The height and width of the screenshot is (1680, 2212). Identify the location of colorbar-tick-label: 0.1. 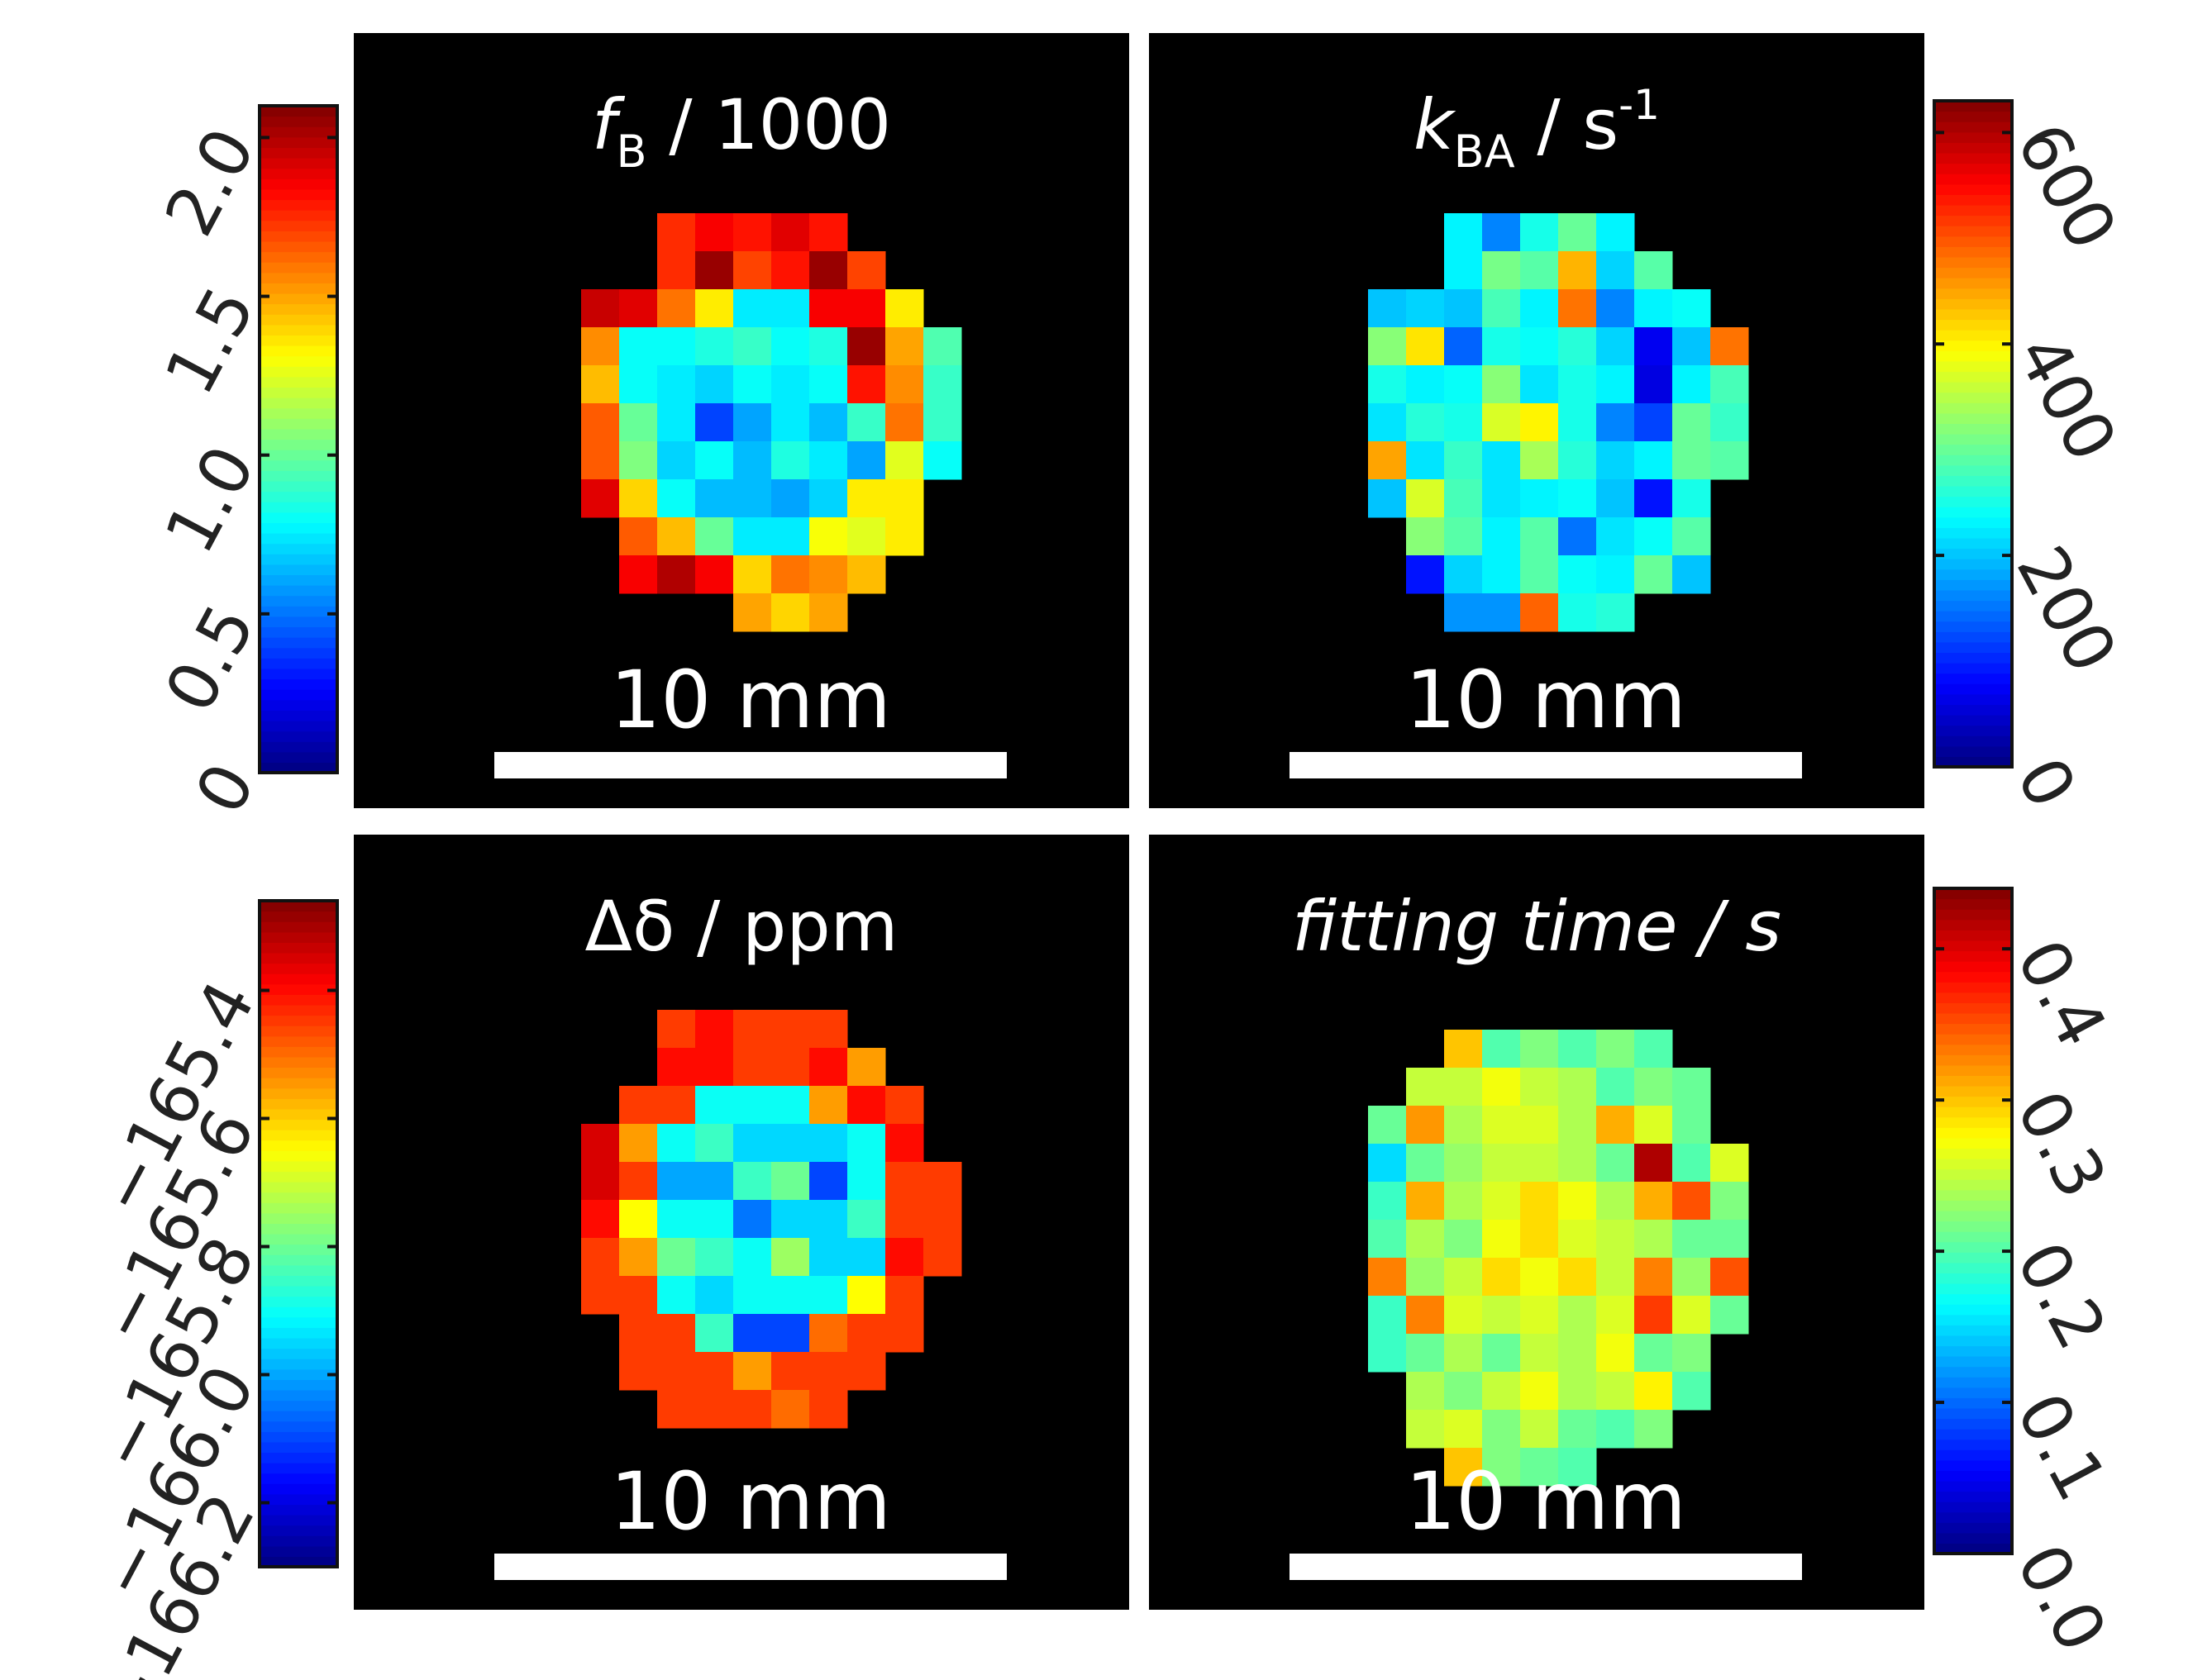
(2061, 1447).